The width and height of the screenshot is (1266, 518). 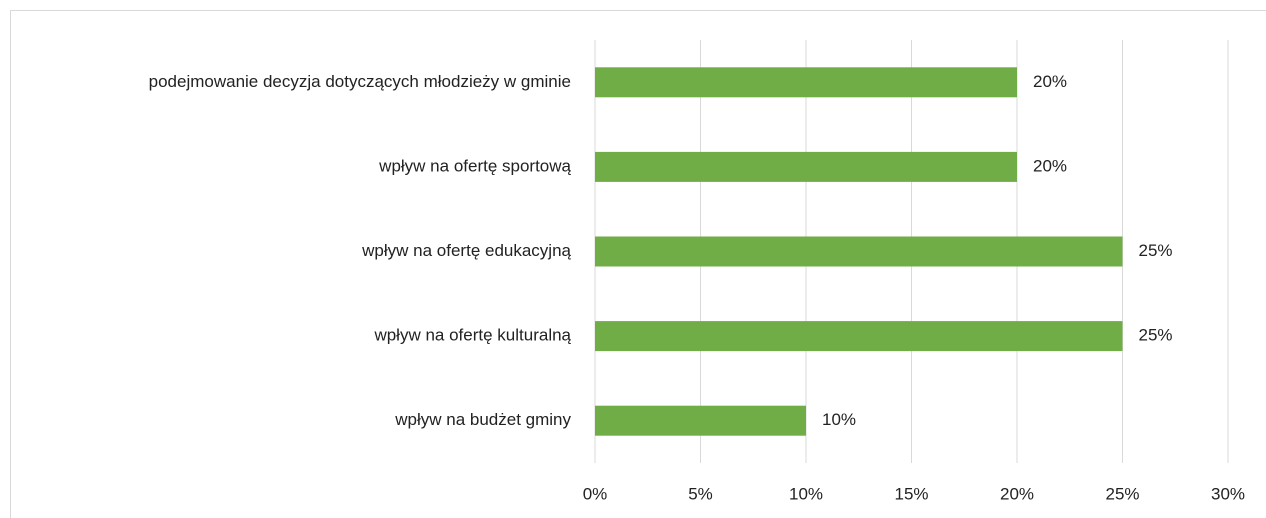 I want to click on x-tick-label: 5%, so click(x=700, y=493).